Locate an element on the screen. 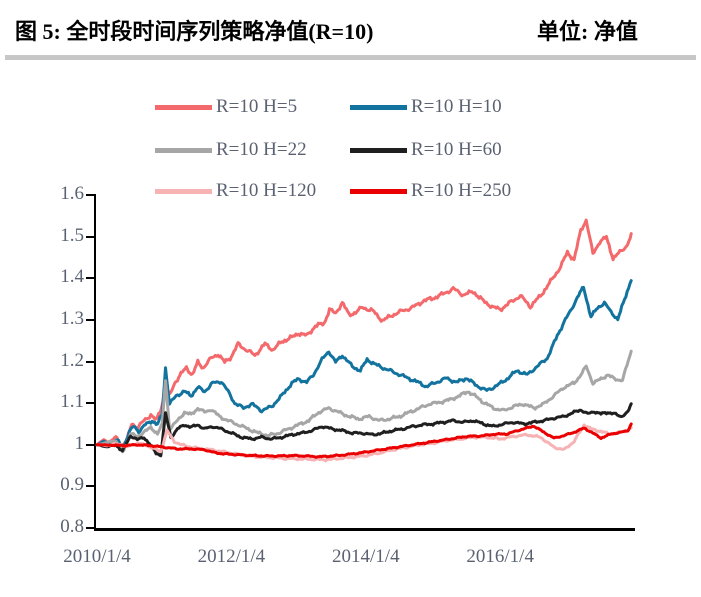  legend-label-h10: R=10 H=10 is located at coordinates (456, 106).